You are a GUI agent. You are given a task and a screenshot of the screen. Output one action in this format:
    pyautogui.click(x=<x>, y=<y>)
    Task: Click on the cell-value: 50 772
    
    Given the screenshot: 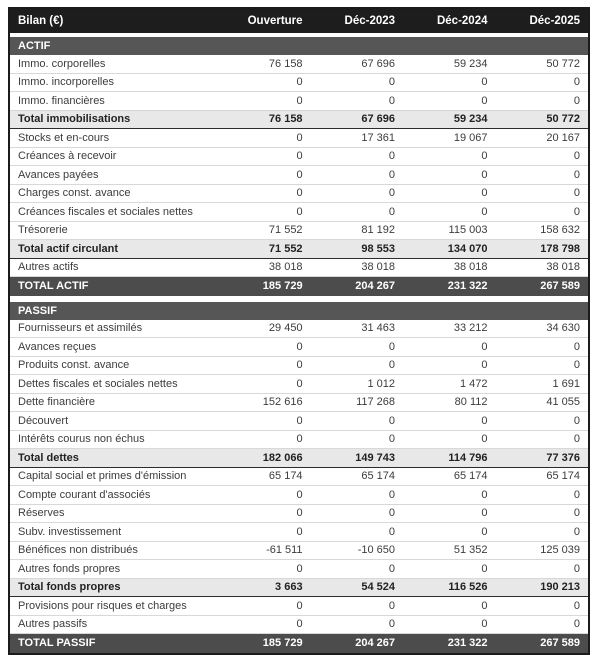 What is the action you would take?
    pyautogui.click(x=541, y=64)
    